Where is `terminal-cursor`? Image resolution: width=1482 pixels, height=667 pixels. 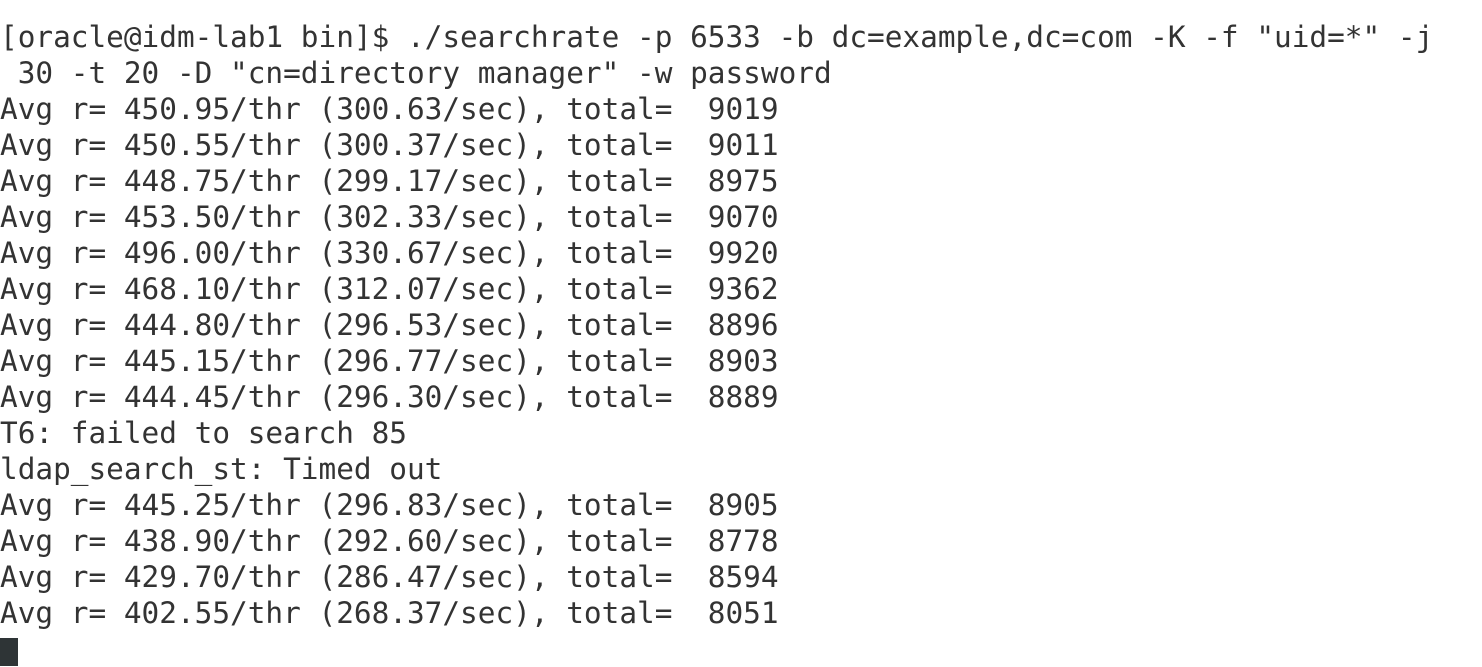 terminal-cursor is located at coordinates (9, 652).